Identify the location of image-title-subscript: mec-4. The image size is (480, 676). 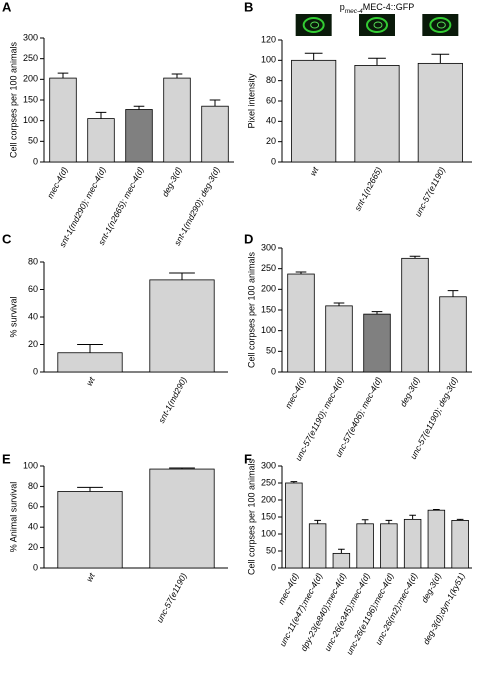
(354, 11).